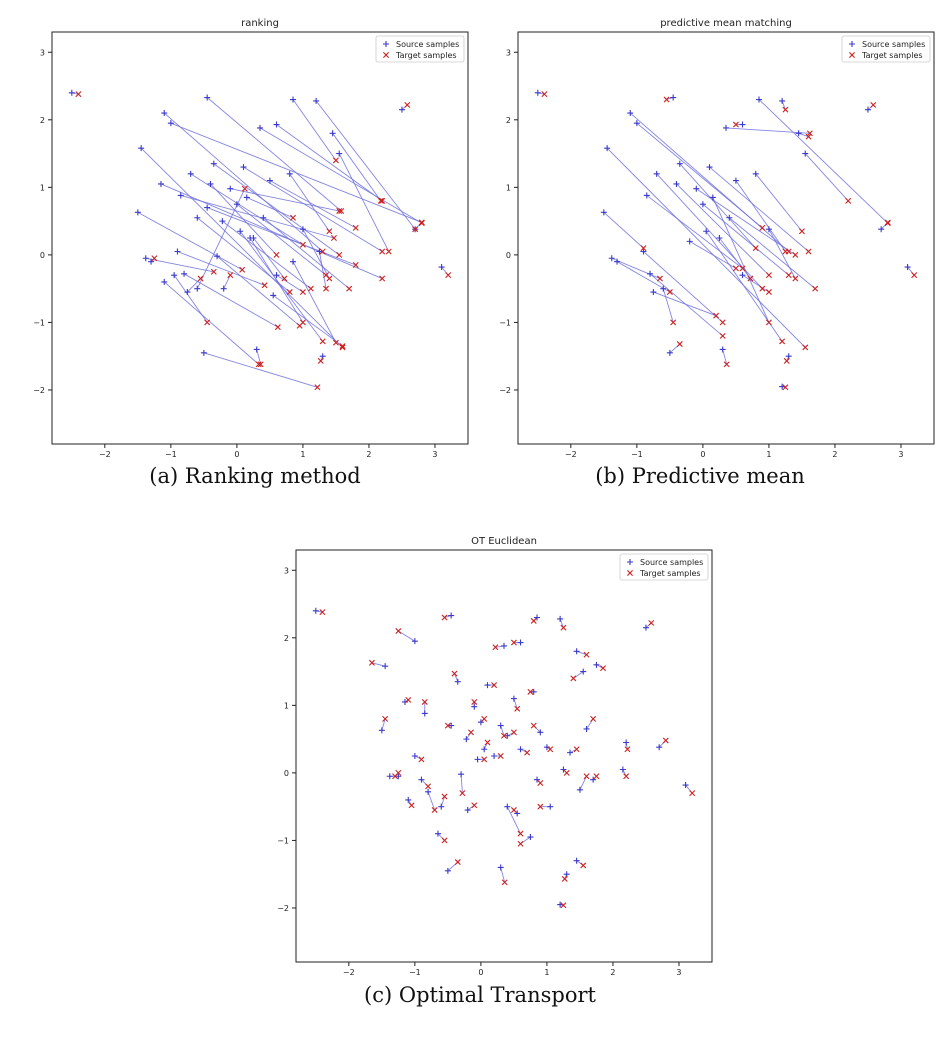  I want to click on legend-source-label: Source samples, so click(671, 562).